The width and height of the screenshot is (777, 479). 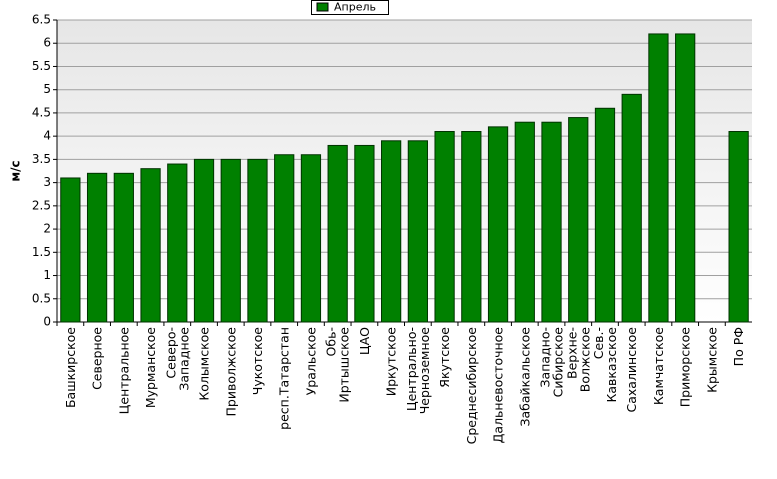 What do you see at coordinates (47, 136) in the screenshot?
I see `y-tick-label: 4` at bounding box center [47, 136].